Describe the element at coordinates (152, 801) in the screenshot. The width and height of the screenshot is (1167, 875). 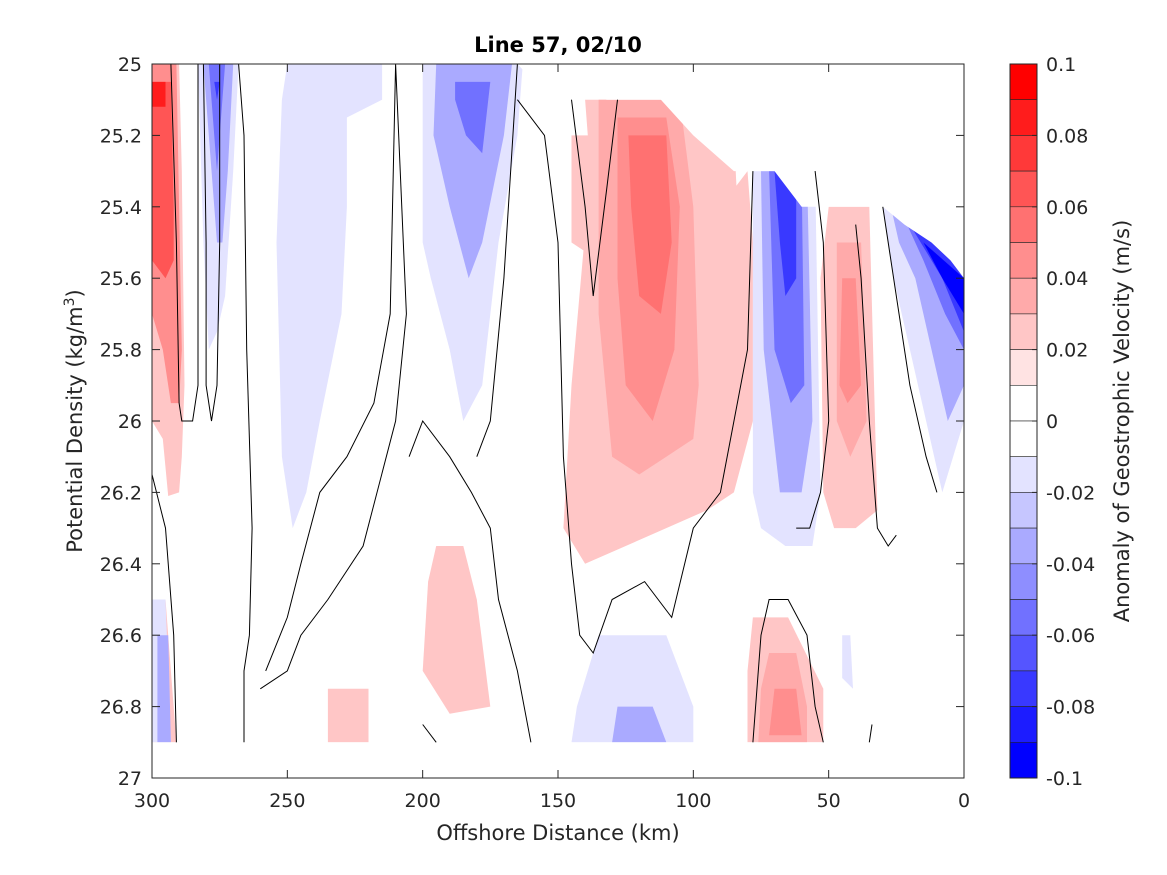
I see `x-tick-label: 300` at that location.